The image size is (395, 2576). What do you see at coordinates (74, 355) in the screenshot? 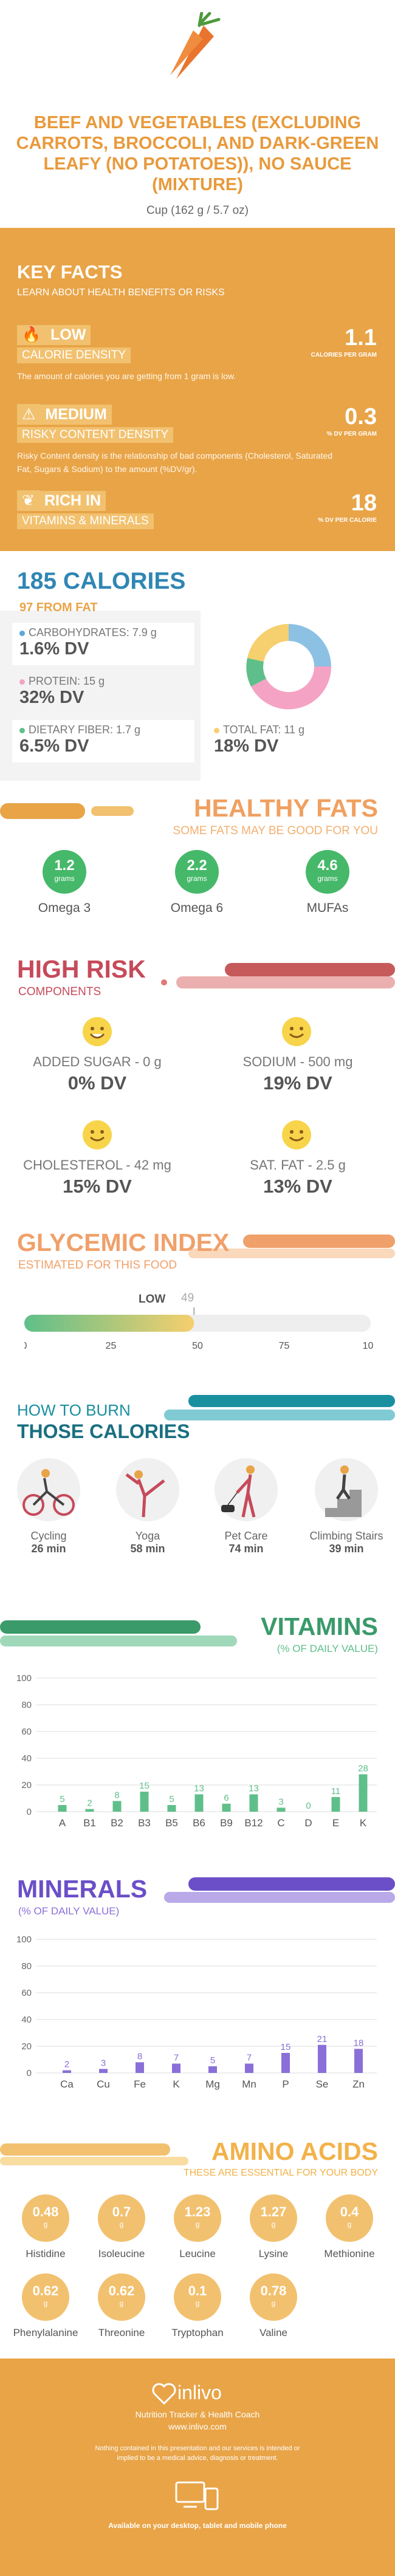
I see `fact-label: CALORIE DENSITY` at bounding box center [74, 355].